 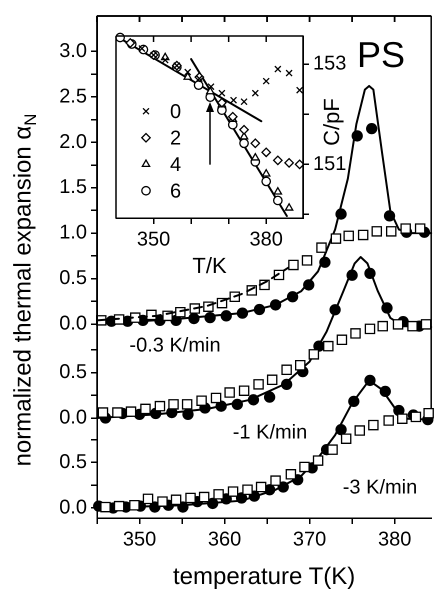 What do you see at coordinates (270, 433) in the screenshot?
I see `annotation: -1 K/min` at bounding box center [270, 433].